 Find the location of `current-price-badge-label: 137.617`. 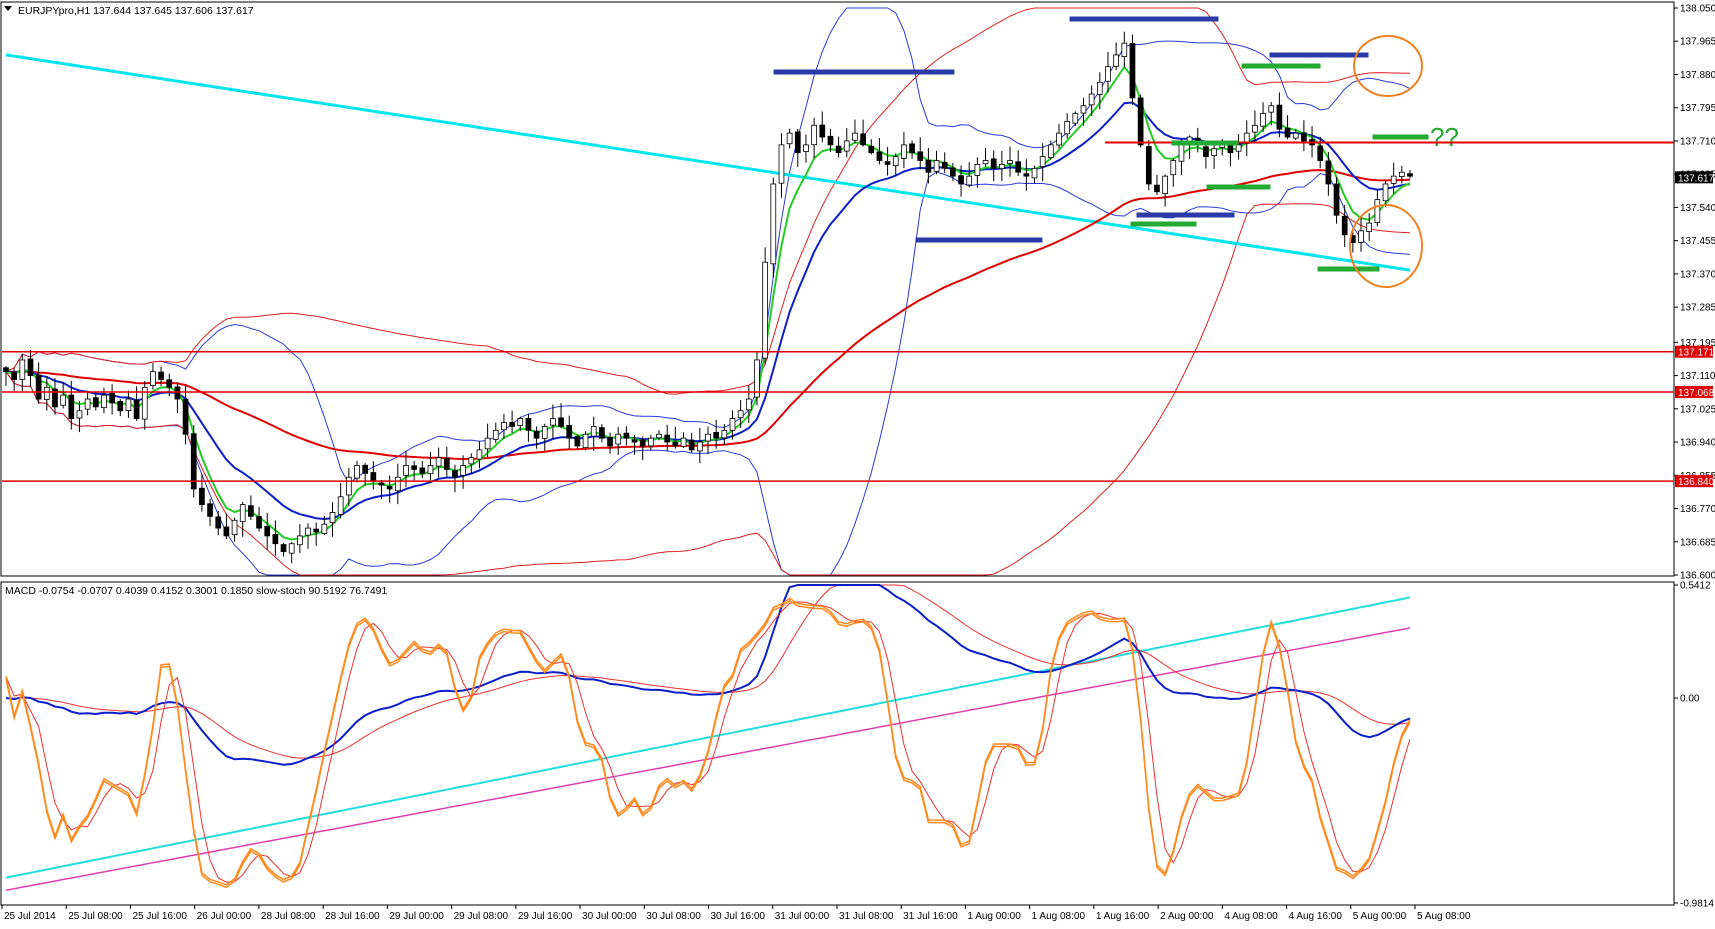

current-price-badge-label: 137.617 is located at coordinates (1696, 178).